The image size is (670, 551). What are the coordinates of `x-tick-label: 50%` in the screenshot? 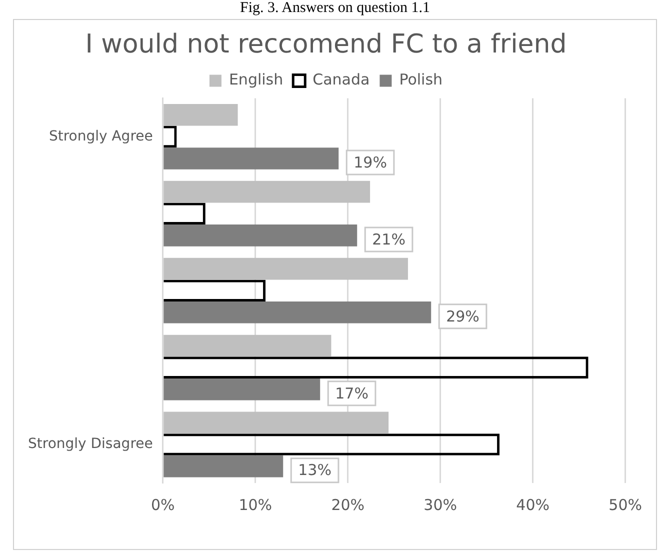 It's located at (625, 505).